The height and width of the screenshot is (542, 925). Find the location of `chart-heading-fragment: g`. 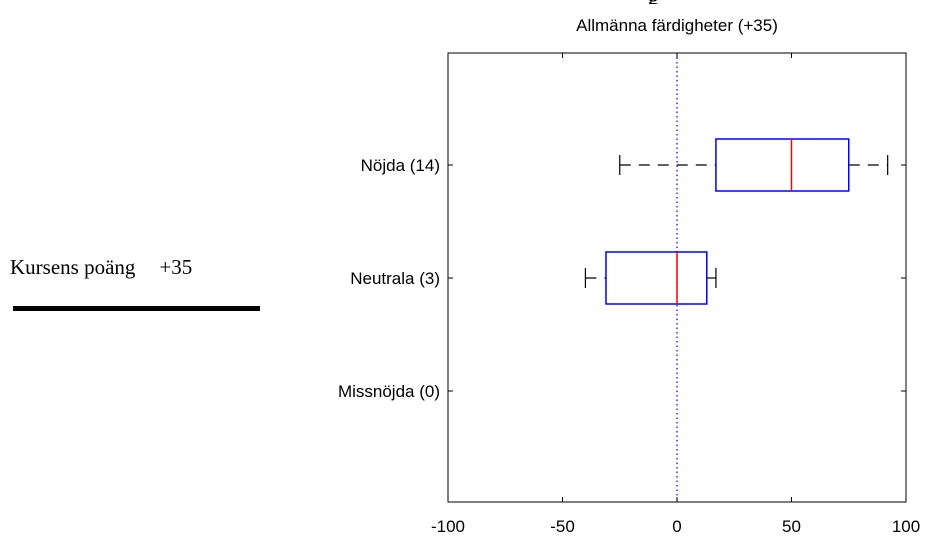

chart-heading-fragment: g is located at coordinates (653, 2).